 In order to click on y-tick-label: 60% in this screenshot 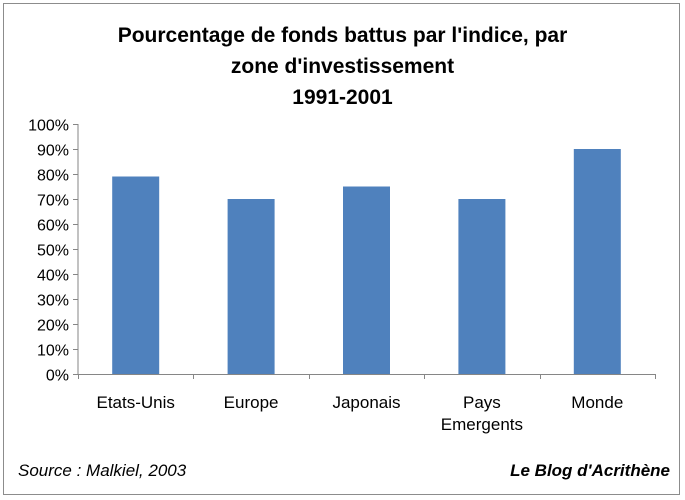, I will do `click(53, 226)`.